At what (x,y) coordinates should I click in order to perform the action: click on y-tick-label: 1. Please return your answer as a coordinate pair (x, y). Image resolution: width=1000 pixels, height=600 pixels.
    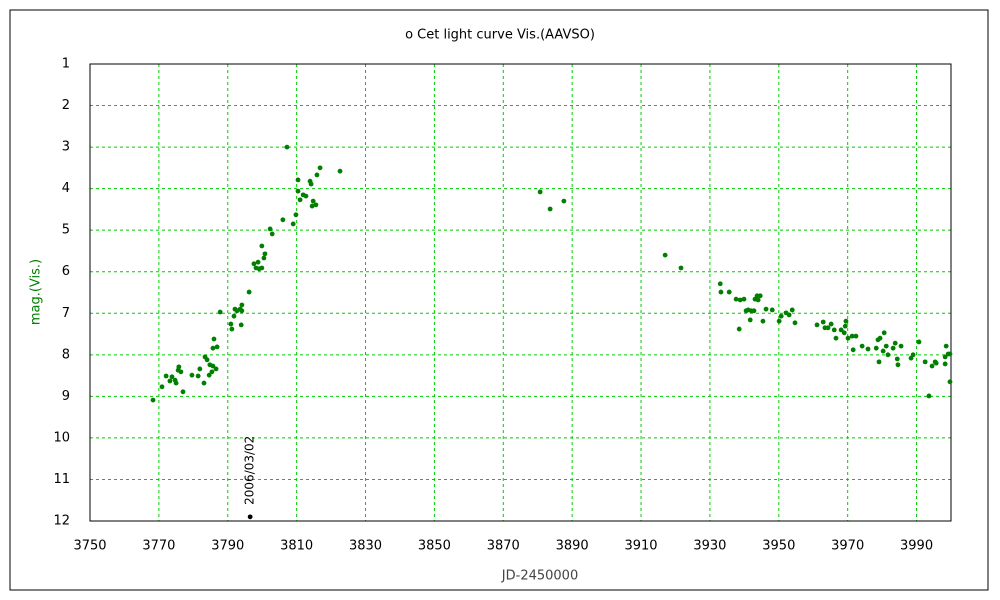
    Looking at the image, I should click on (66, 64).